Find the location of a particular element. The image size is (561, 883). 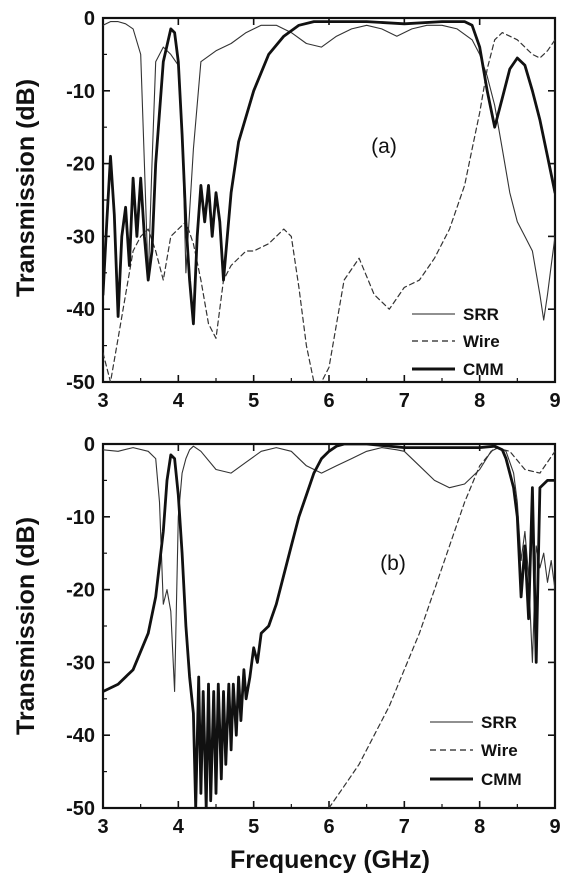

panel-b-ytick-label: -30 is located at coordinates (80, 663).